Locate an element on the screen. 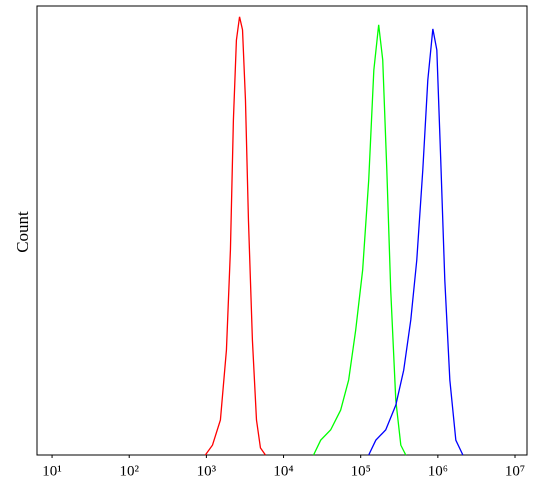  x-tick-label: 10¹ is located at coordinates (52, 471).